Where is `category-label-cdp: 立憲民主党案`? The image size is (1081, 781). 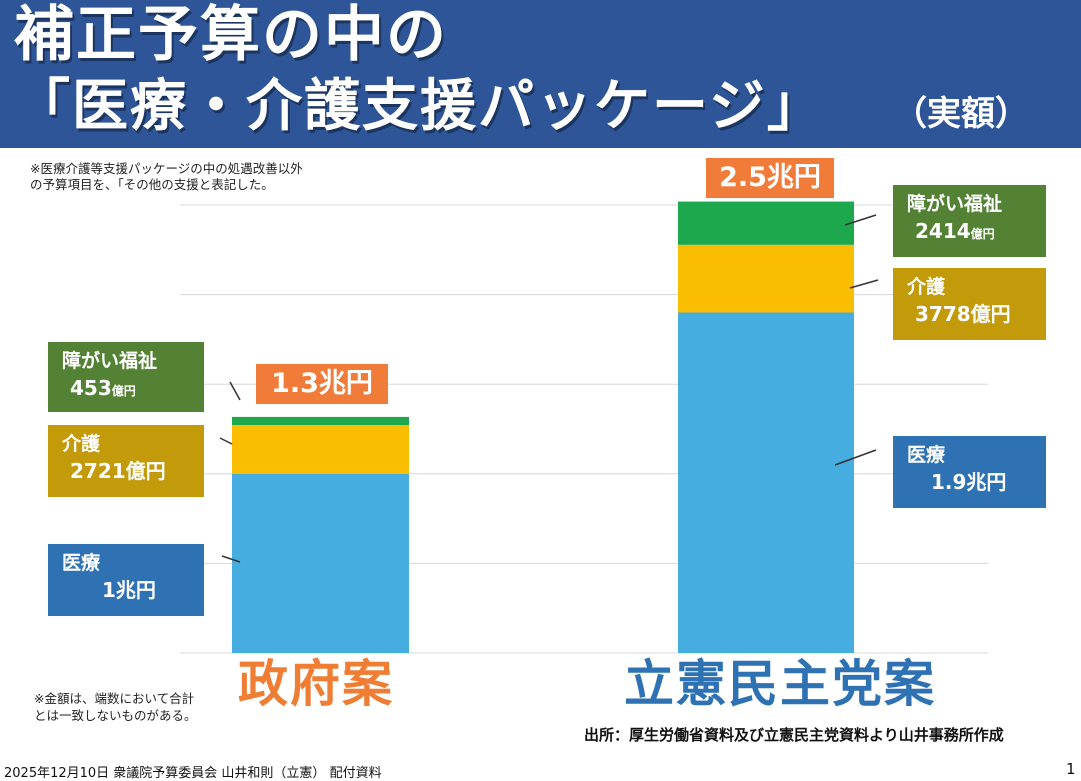
category-label-cdp: 立憲民主党案 is located at coordinates (780, 684).